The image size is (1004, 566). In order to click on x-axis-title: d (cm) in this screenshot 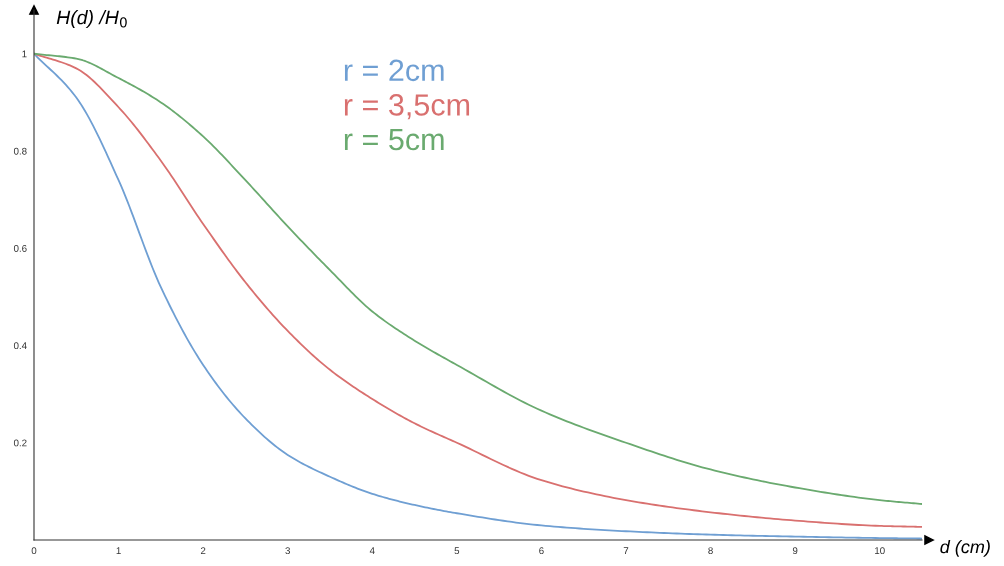, I will do `click(965, 548)`.